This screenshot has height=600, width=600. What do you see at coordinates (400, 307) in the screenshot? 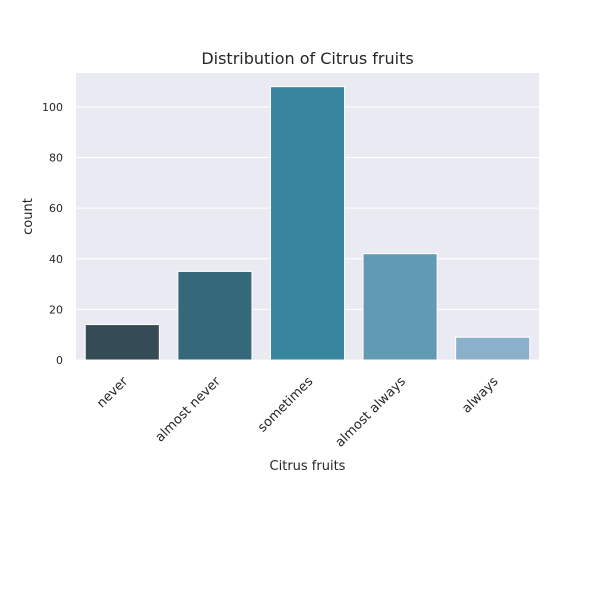
I see `bar-almost-always` at bounding box center [400, 307].